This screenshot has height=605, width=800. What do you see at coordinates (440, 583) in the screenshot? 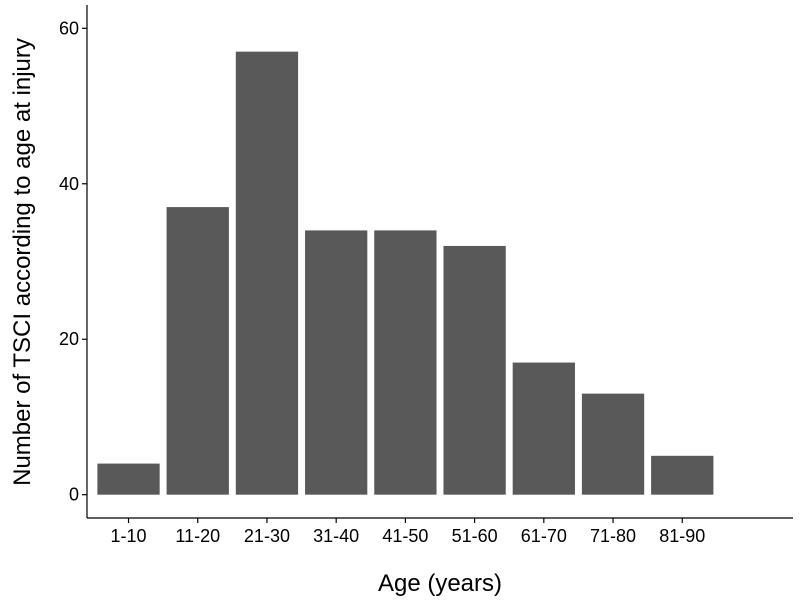
I see `x-axis-title: Age (years)` at bounding box center [440, 583].